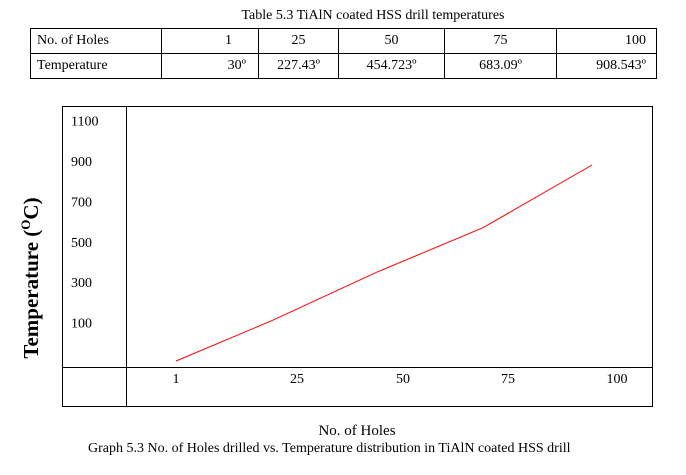  Describe the element at coordinates (81, 202) in the screenshot. I see `y-tick-label: 700` at that location.